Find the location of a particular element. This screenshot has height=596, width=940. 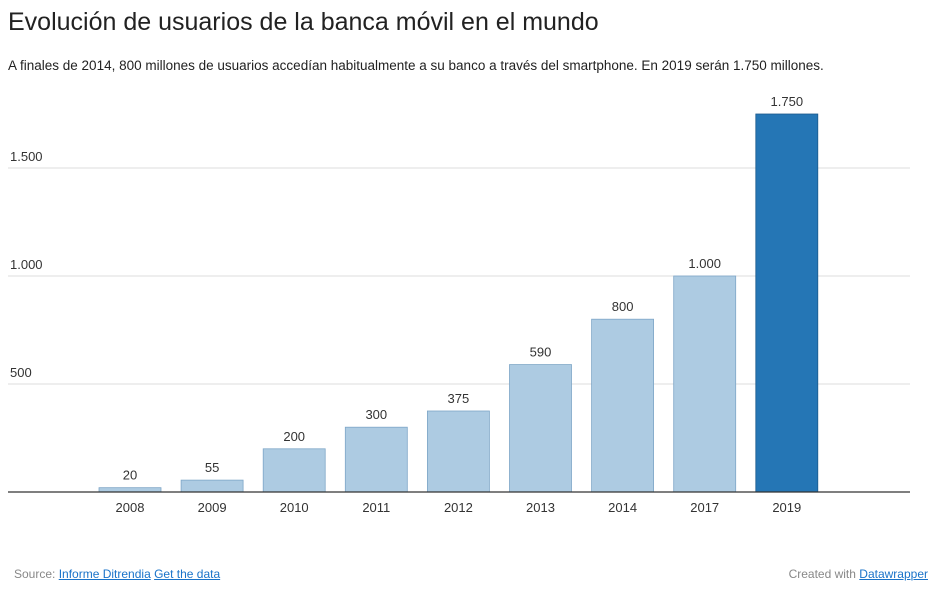

bar-value-label: 1.000 is located at coordinates (704, 263).